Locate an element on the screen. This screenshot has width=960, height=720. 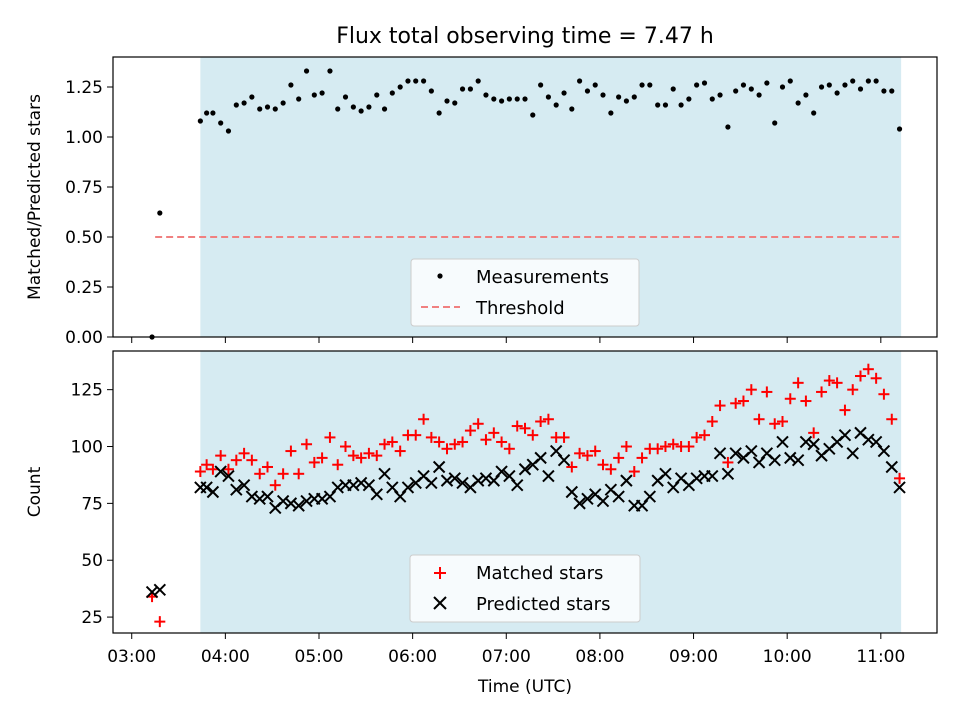
legend-label-measurements: Measurements is located at coordinates (542, 277).